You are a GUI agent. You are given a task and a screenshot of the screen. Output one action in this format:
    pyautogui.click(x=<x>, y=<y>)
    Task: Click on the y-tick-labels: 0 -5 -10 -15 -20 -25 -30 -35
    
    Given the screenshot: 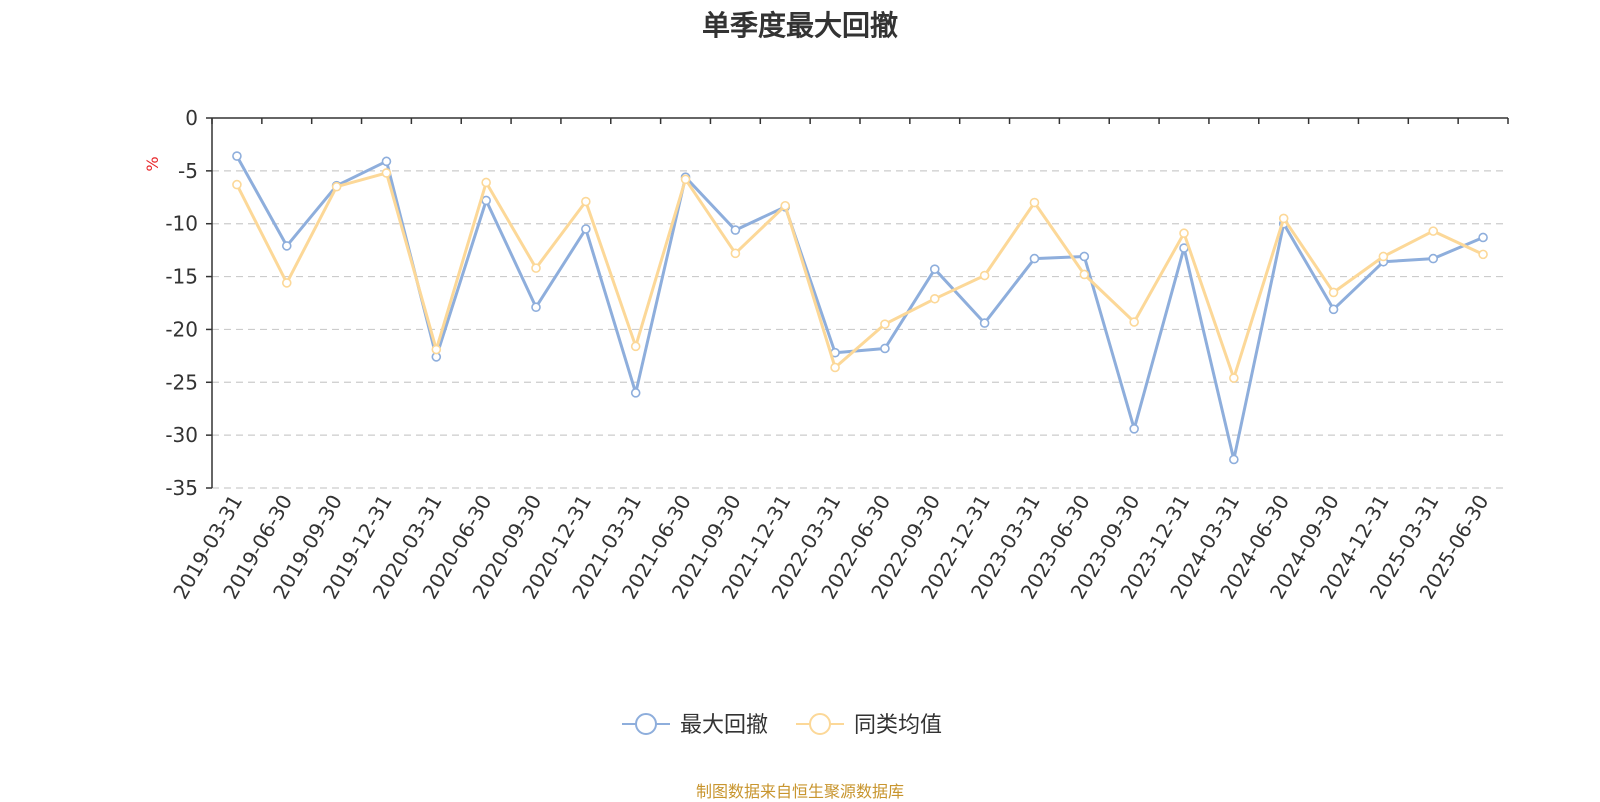 What is the action you would take?
    pyautogui.click(x=181, y=303)
    